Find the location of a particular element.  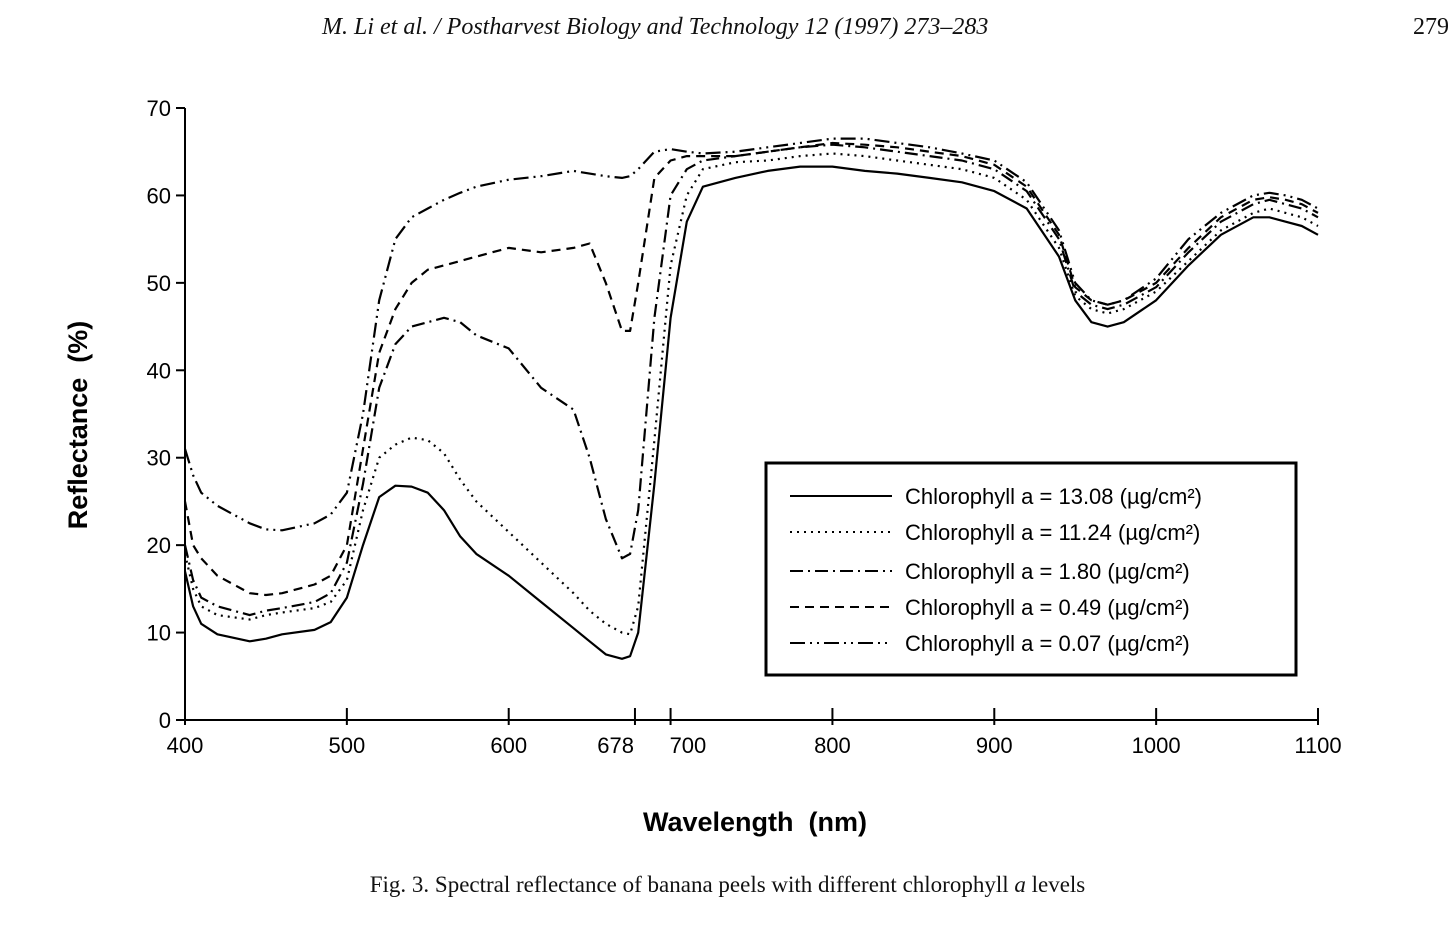

x-tick-label: 1000 is located at coordinates (1156, 745).